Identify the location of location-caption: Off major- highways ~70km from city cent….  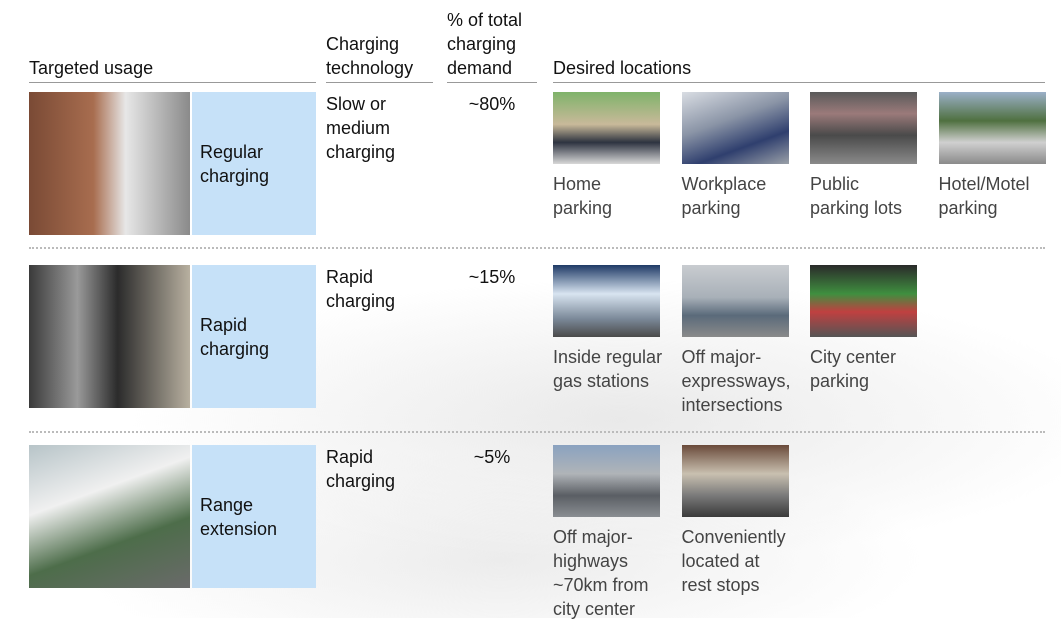
(615, 573).